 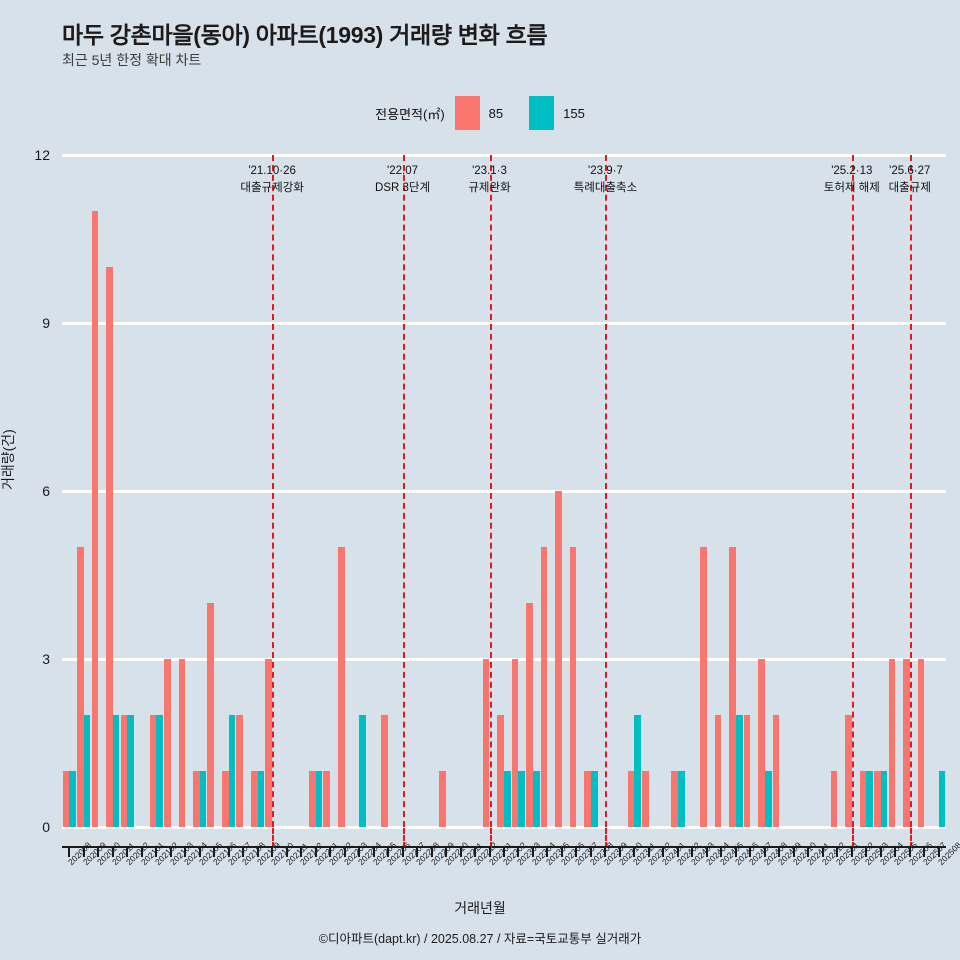 What do you see at coordinates (851, 187) in the screenshot?
I see `event-text-202502: 토허제 해제` at bounding box center [851, 187].